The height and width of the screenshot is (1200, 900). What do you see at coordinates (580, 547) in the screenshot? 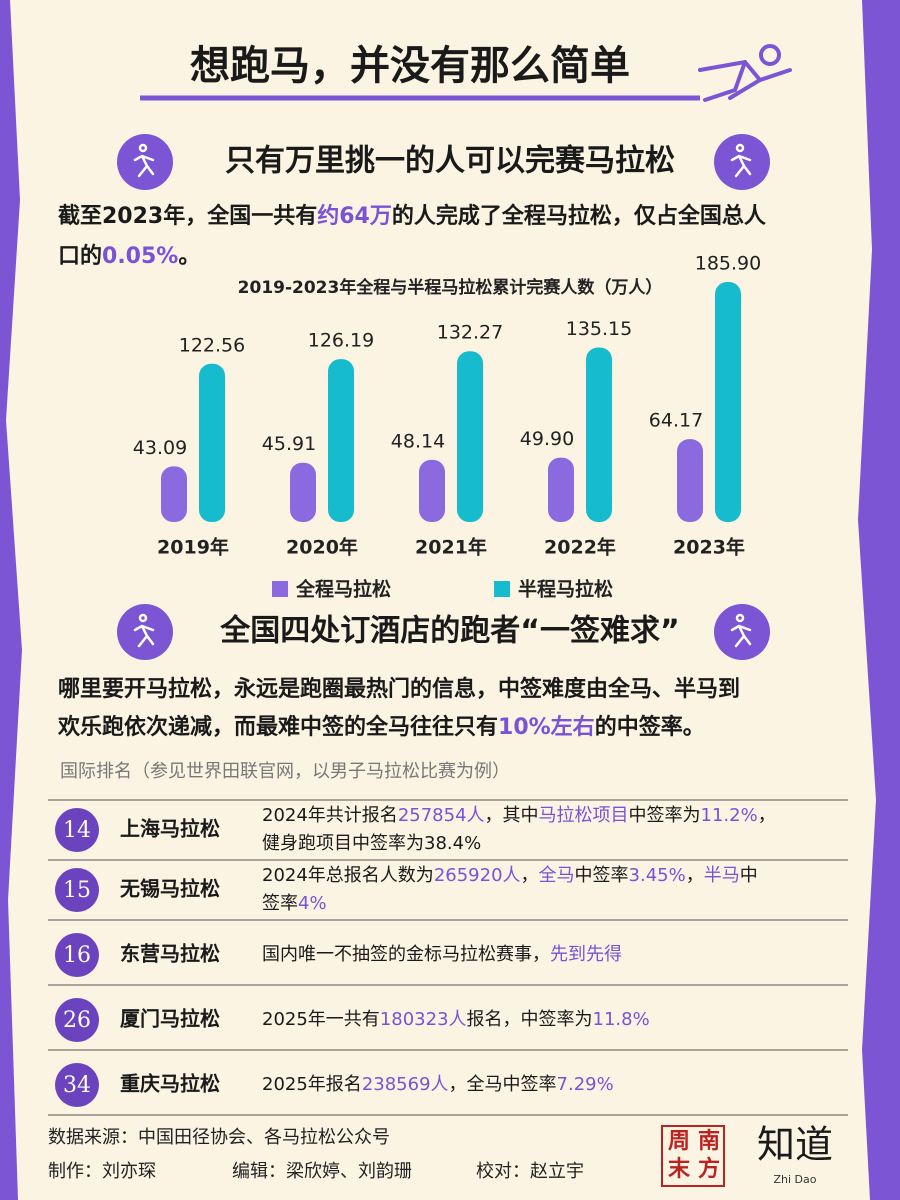
I see `x-tick-label: 2022年` at bounding box center [580, 547].